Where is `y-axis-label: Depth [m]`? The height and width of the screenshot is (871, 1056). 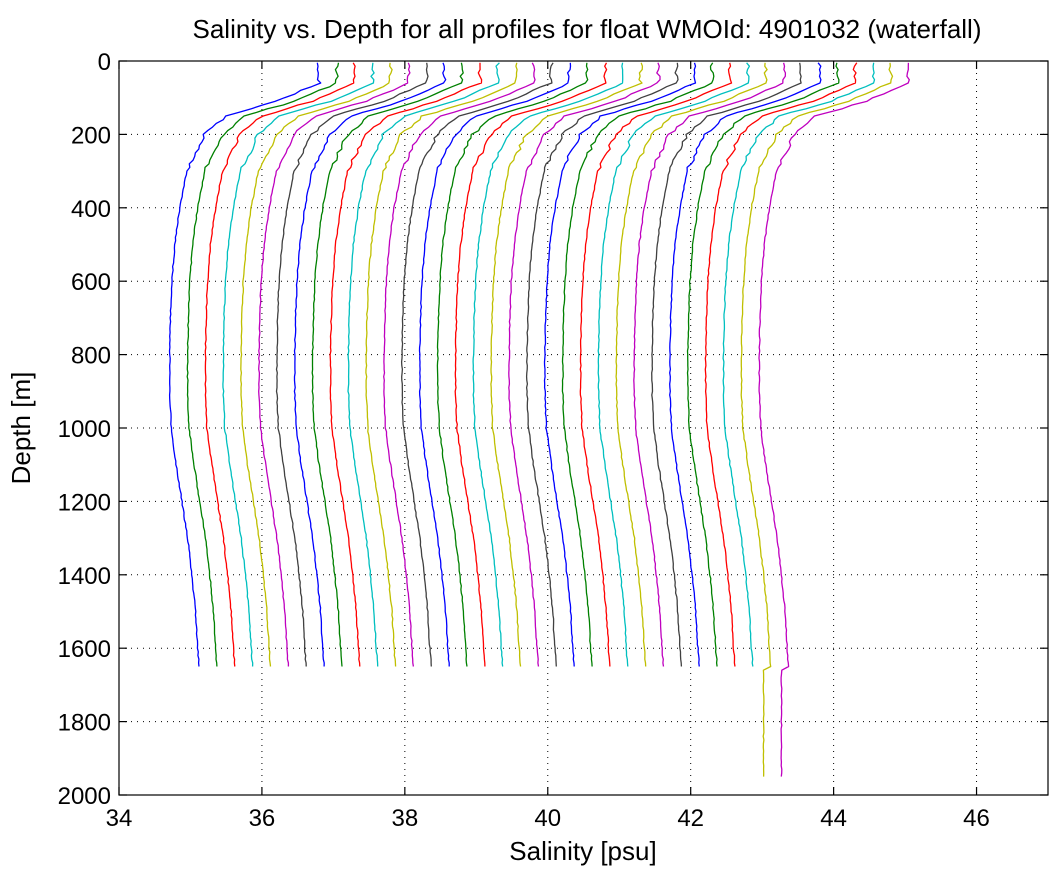
y-axis-label: Depth [m] is located at coordinates (21, 428).